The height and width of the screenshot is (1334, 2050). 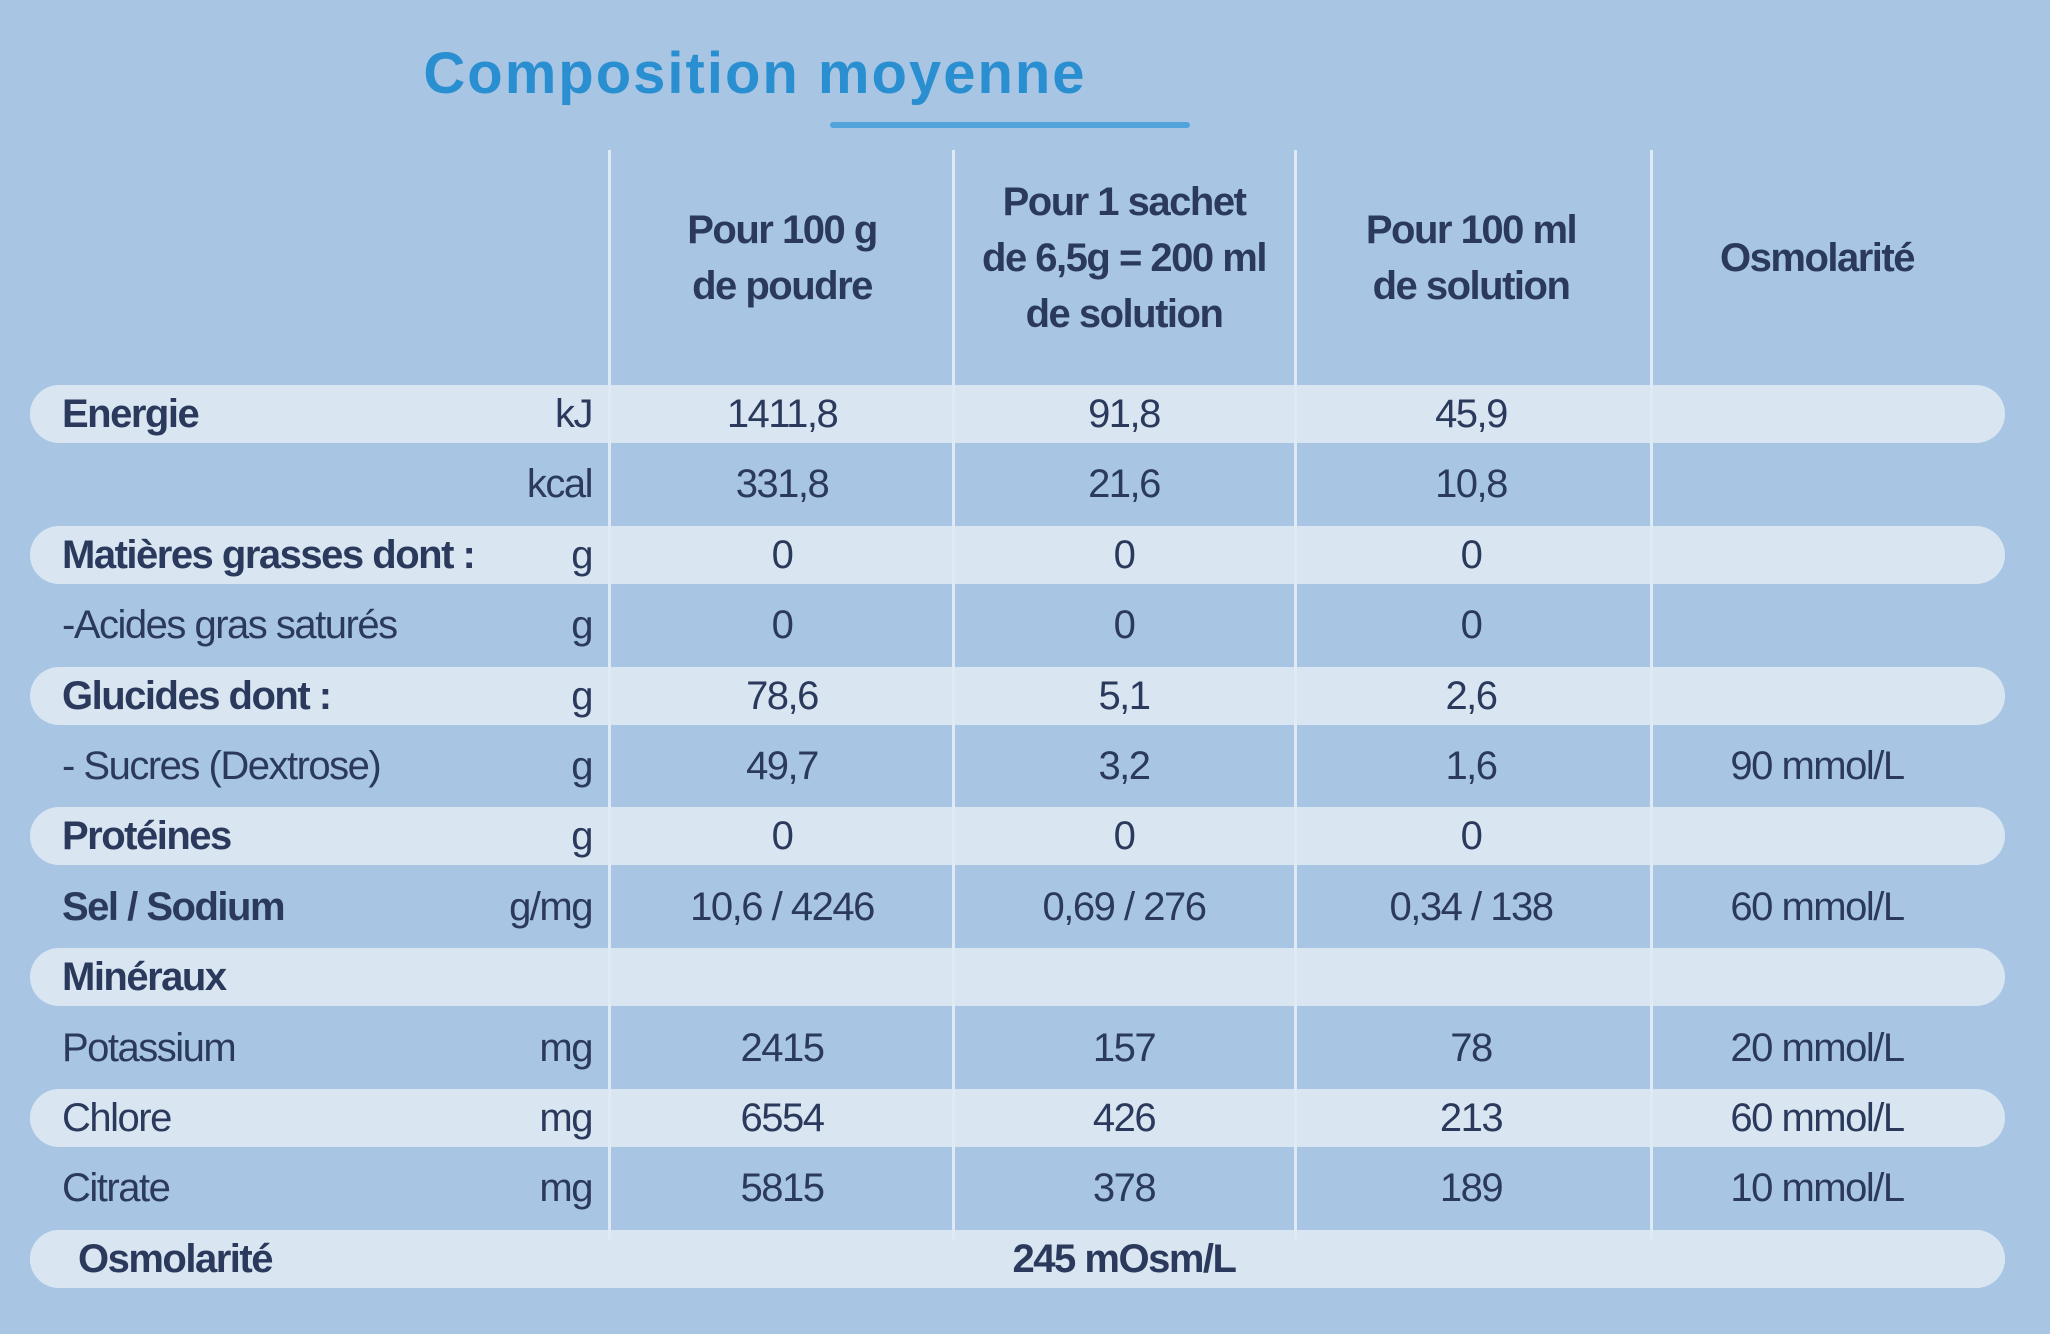 What do you see at coordinates (175, 1258) in the screenshot?
I see `total-label: Osmolarité` at bounding box center [175, 1258].